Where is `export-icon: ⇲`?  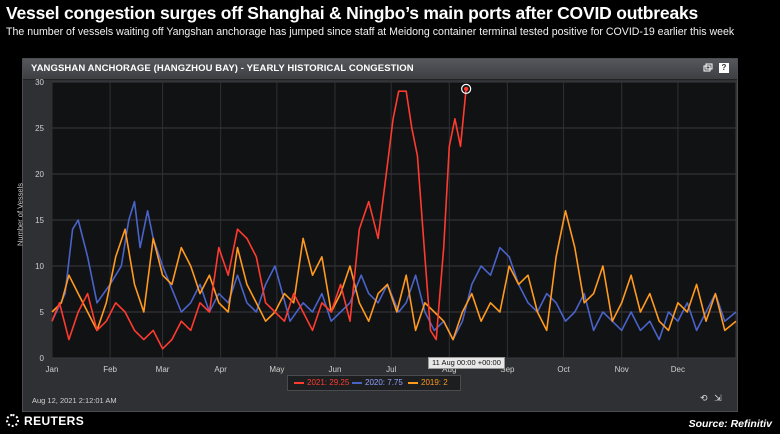
export-icon: ⇲ is located at coordinates (718, 398).